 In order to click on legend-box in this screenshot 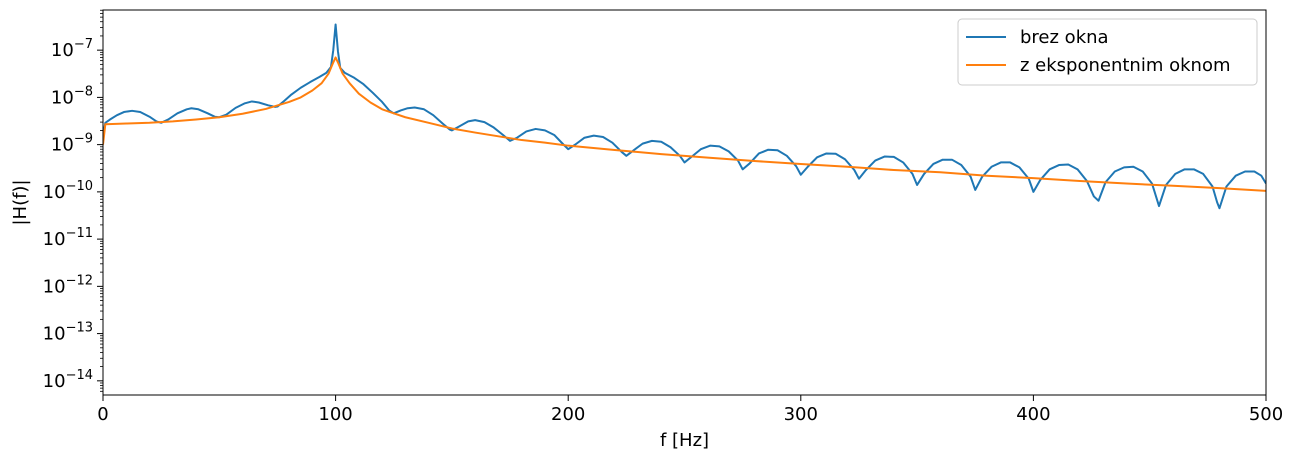, I will do `click(1107, 52)`.